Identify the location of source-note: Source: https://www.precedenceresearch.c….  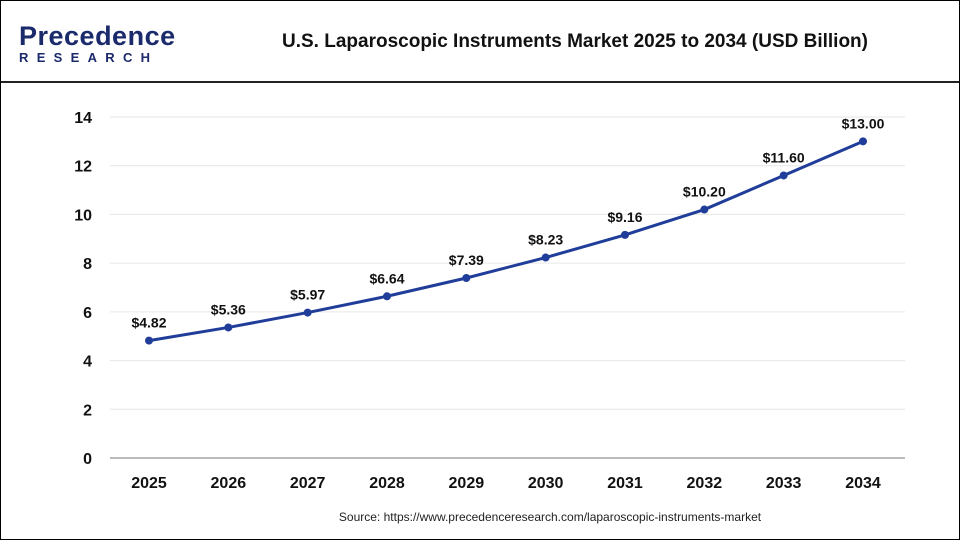
(550, 517).